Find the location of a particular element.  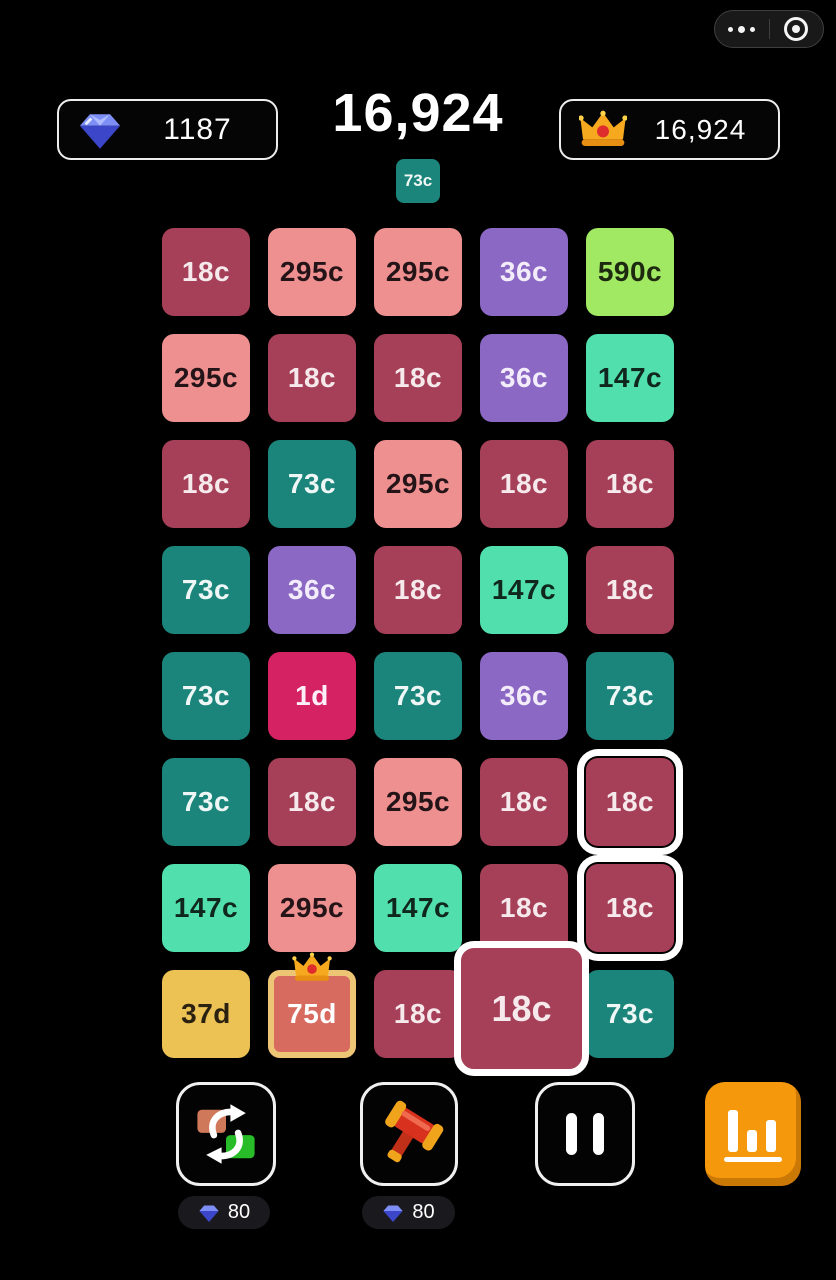

best-score-value: 16,924 is located at coordinates (700, 129).